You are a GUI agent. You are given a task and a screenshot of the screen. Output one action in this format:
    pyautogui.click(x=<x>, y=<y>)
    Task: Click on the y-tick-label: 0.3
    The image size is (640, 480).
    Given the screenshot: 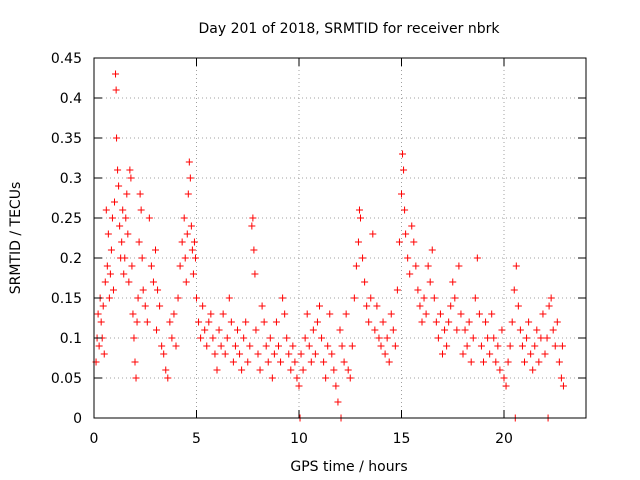 What is the action you would take?
    pyautogui.click(x=71, y=179)
    